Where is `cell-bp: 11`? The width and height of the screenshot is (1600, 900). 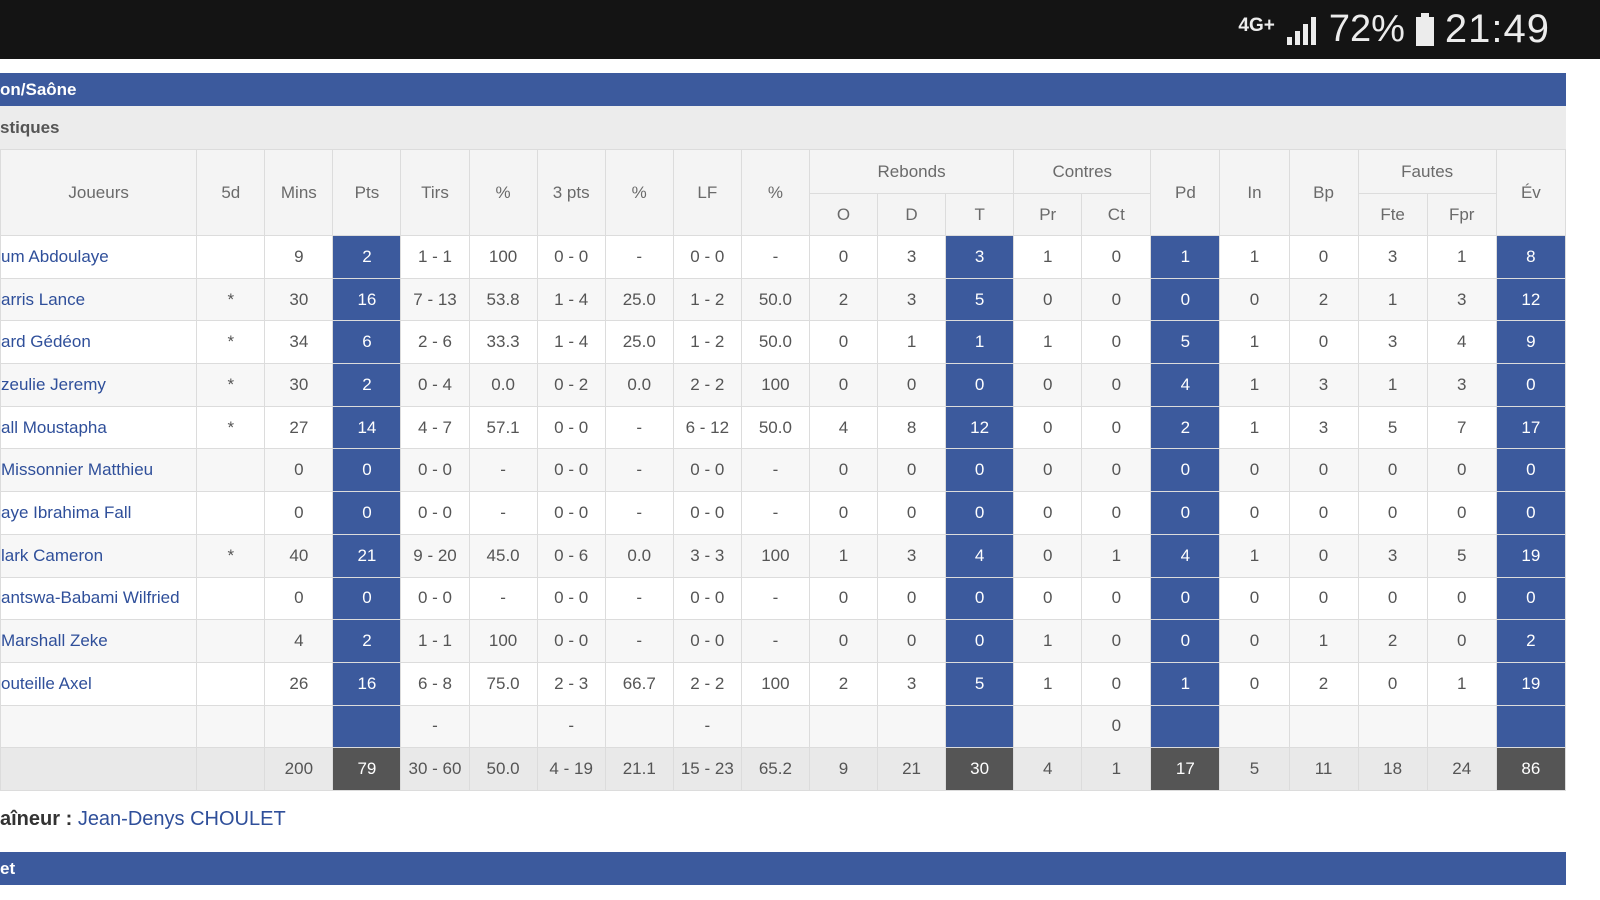
cell-bp: 11 is located at coordinates (1323, 769).